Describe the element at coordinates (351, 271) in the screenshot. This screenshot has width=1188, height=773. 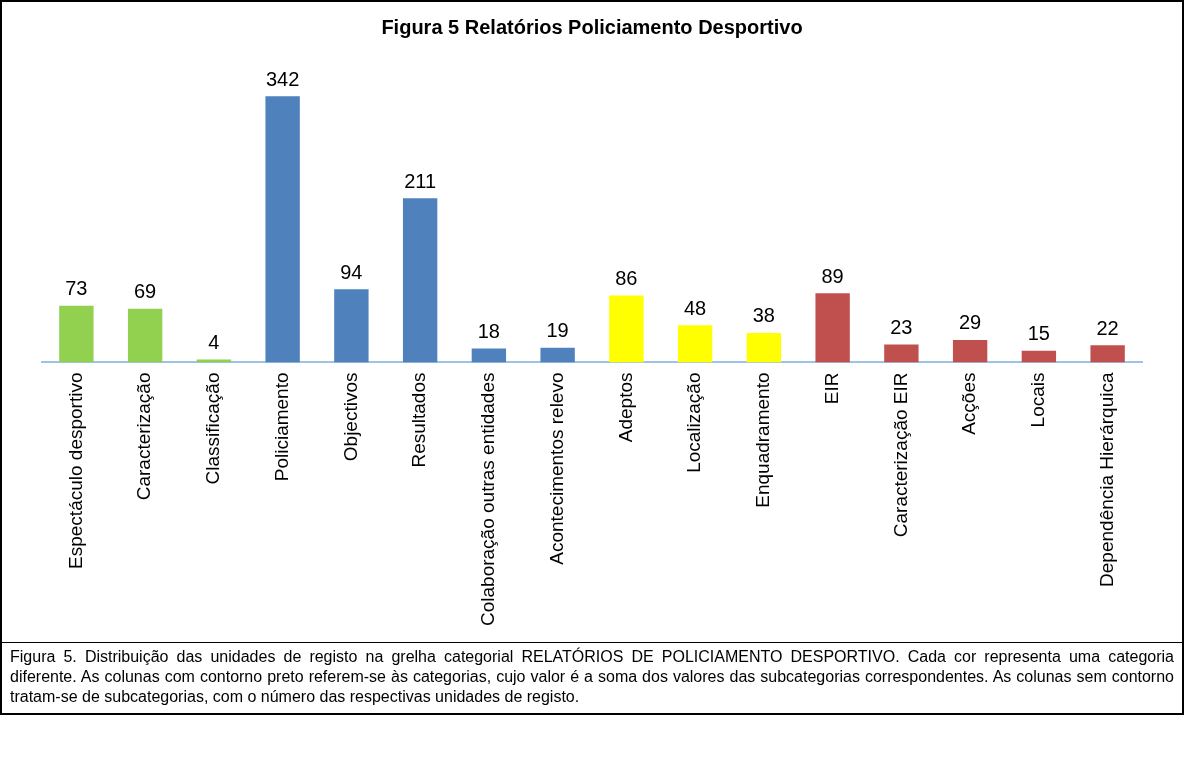
I see `data-label: 94` at that location.